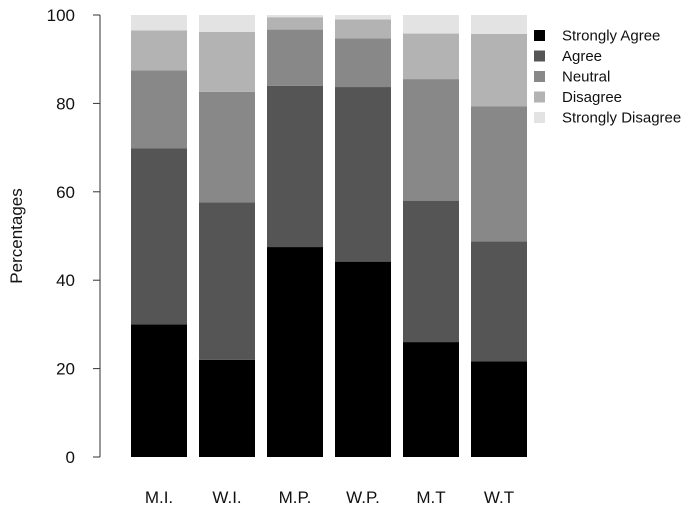 This screenshot has height=512, width=700. What do you see at coordinates (431, 271) in the screenshot?
I see `bar-segment-agree-mt` at bounding box center [431, 271].